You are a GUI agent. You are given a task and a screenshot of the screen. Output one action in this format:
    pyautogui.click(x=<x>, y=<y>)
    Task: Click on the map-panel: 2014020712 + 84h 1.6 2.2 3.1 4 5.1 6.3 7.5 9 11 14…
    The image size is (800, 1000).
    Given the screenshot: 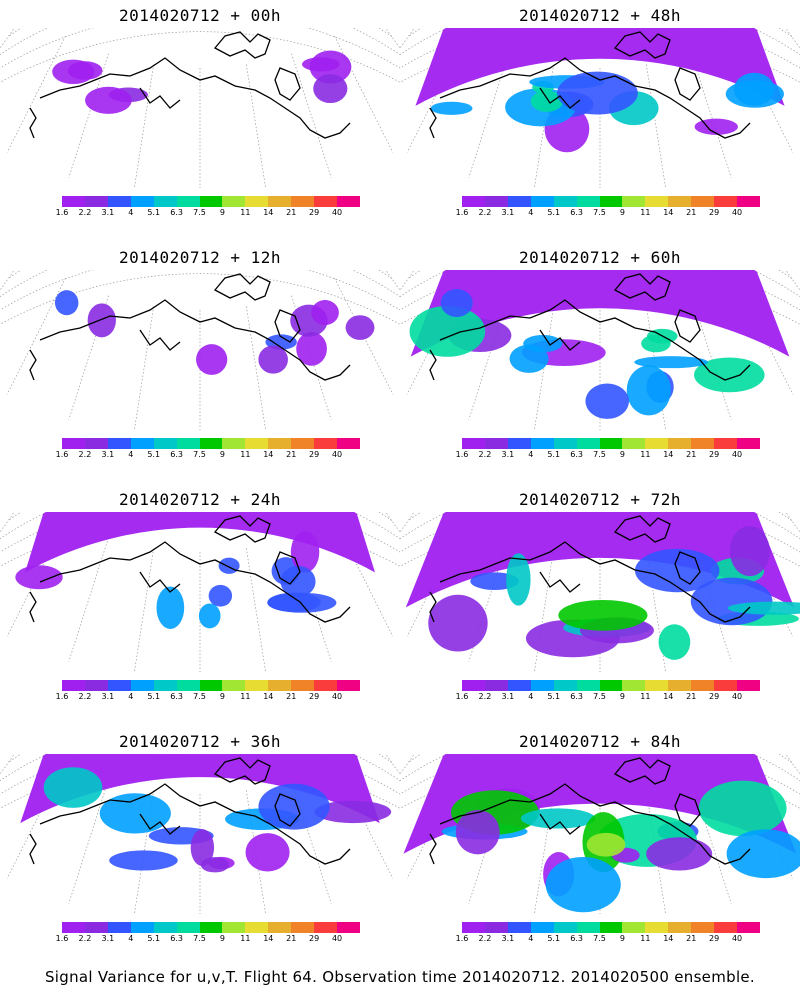 What is the action you would take?
    pyautogui.click(x=600, y=846)
    